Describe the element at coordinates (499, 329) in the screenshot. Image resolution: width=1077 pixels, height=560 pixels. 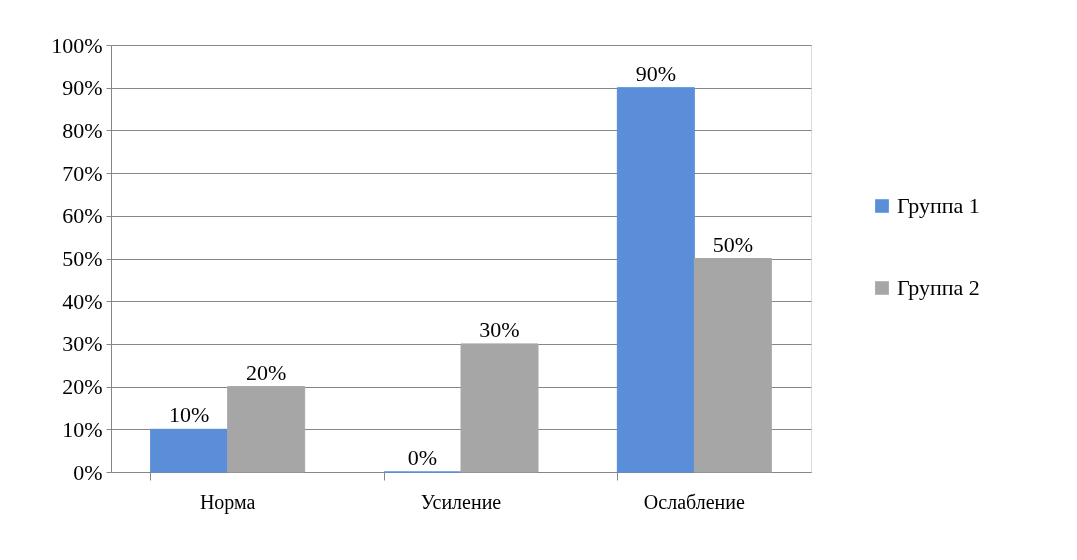
I see `data-label: 30%` at that location.